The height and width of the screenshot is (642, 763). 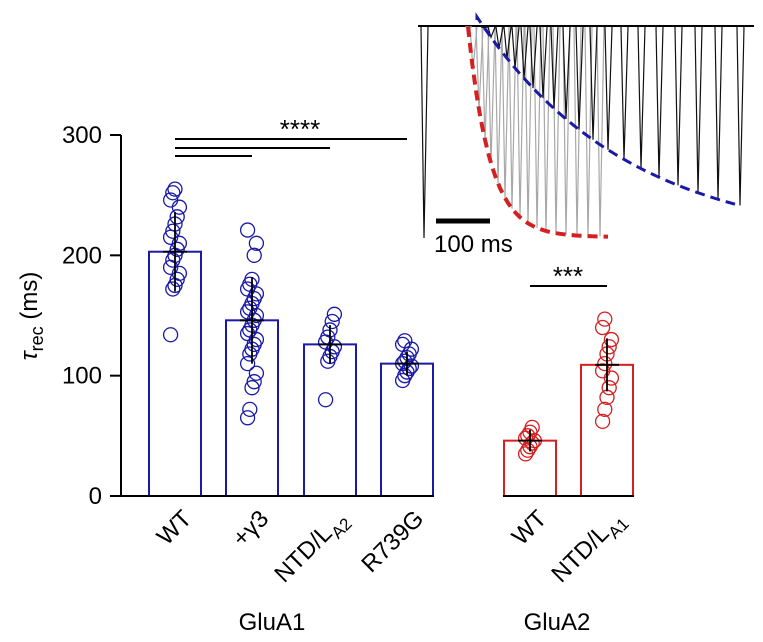 I want to click on inset-fit-curve-glua1, so click(x=605, y=109).